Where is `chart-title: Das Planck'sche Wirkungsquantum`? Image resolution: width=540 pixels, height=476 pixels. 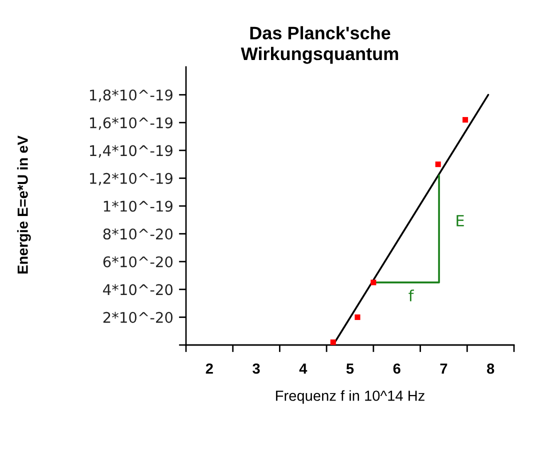 chart-title: Das Planck'sche Wirkungsquantum is located at coordinates (319, 45).